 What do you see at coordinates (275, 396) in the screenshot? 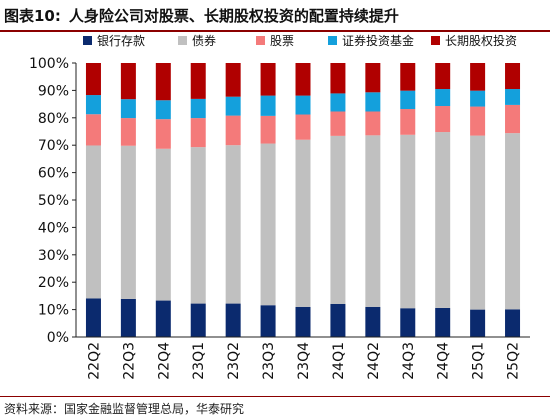
I see `source-divider` at bounding box center [275, 396].